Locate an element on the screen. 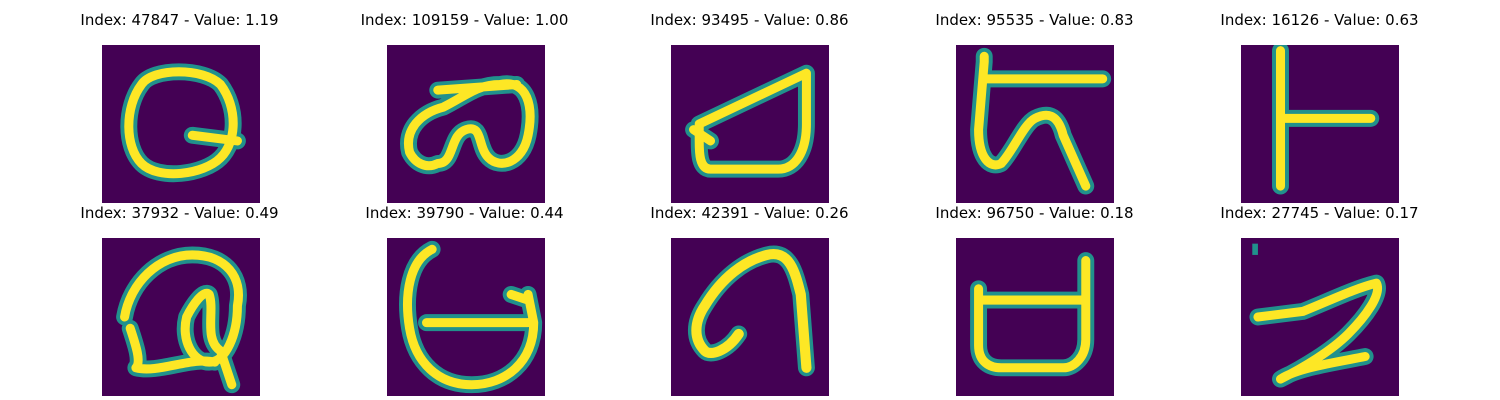 Image resolution: width=1500 pixels, height=400 pixels. tile-title: Index: 27745 - Value: 0.17 is located at coordinates (1319, 213).